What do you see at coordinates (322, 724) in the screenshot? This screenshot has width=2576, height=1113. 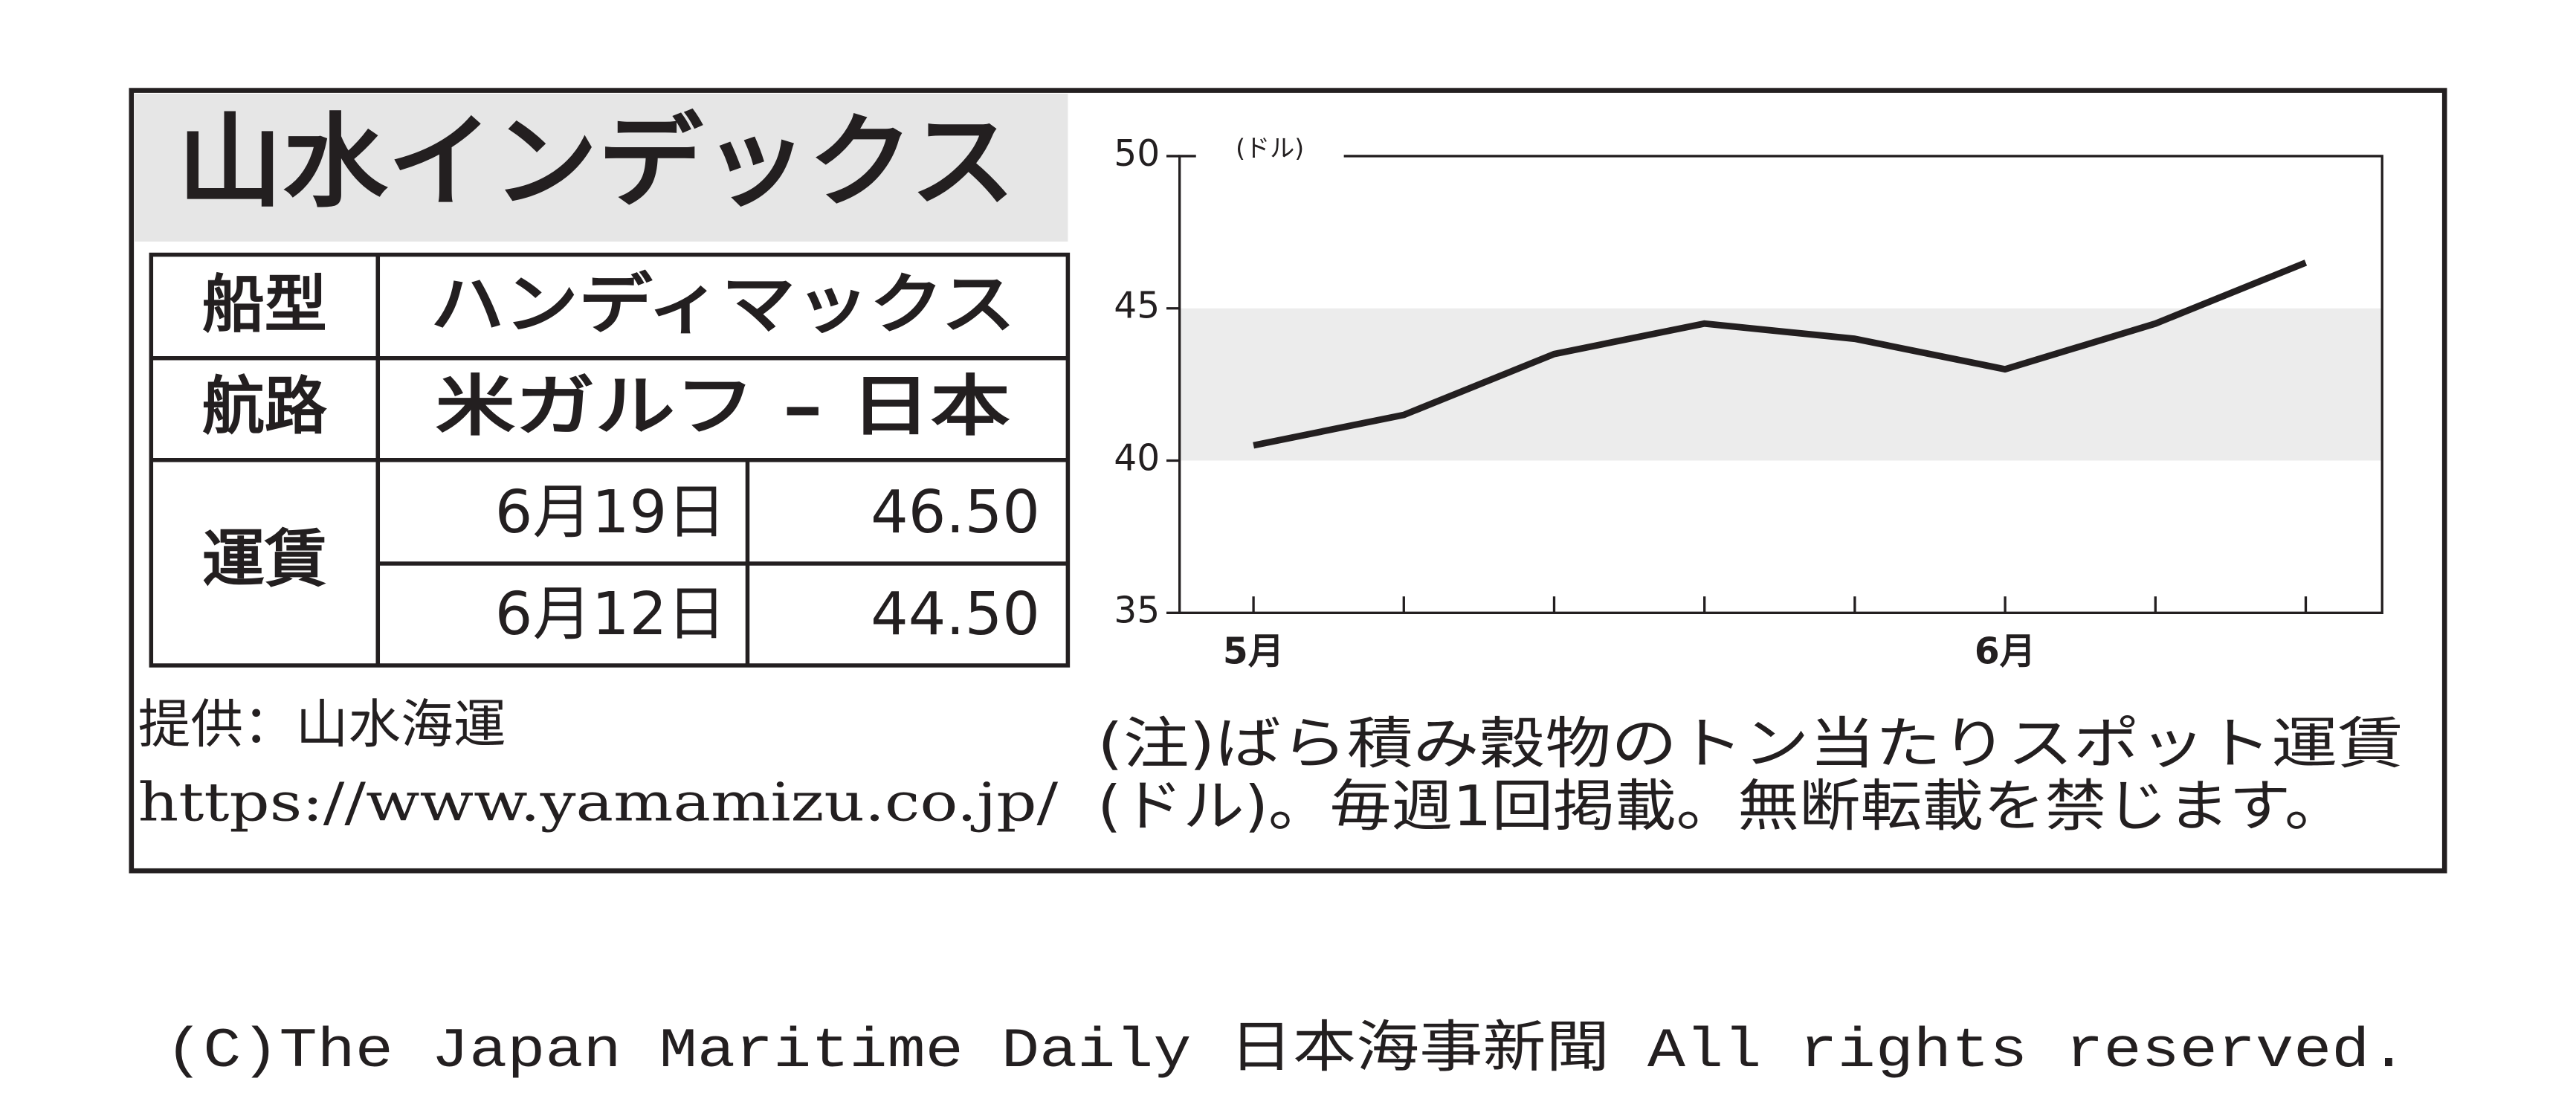 I see `provider: 提供：山水海運` at bounding box center [322, 724].